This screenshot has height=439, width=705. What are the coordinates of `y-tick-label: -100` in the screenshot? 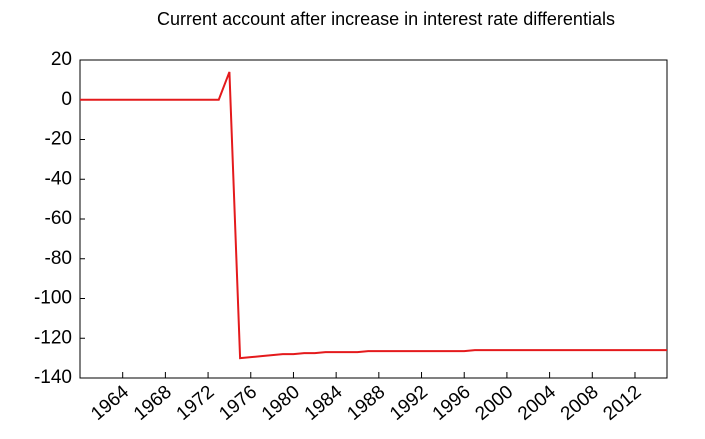 It's located at (53, 298).